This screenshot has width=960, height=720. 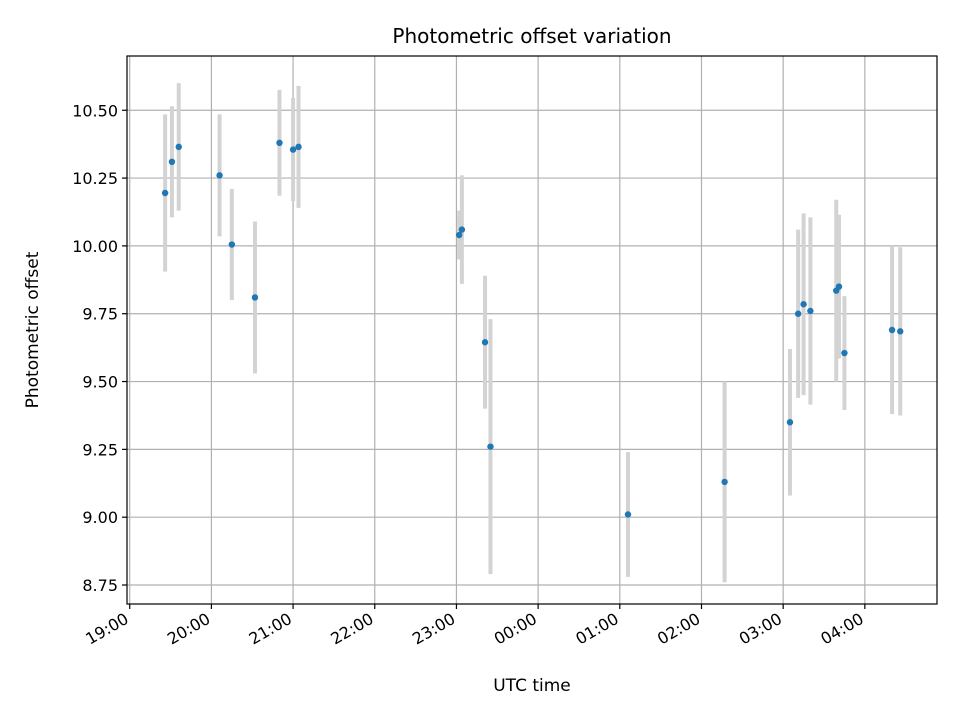 What do you see at coordinates (95, 110) in the screenshot?
I see `y-tick-label: 10.50` at bounding box center [95, 110].